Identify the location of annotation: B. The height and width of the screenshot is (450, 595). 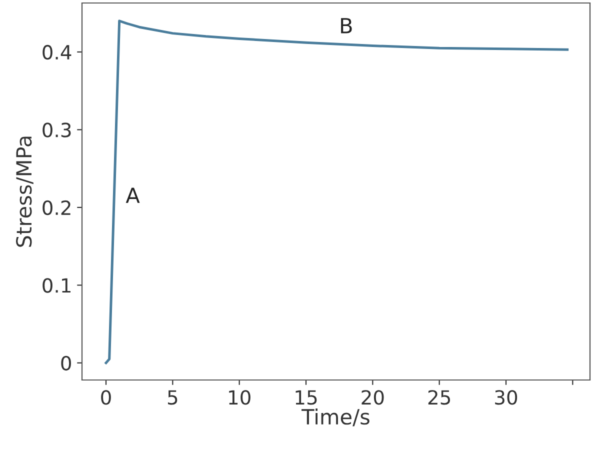
(346, 26).